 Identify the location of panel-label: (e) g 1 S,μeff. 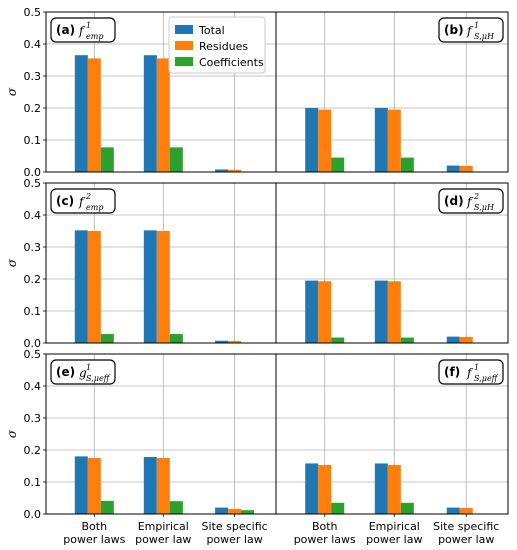
(83, 372).